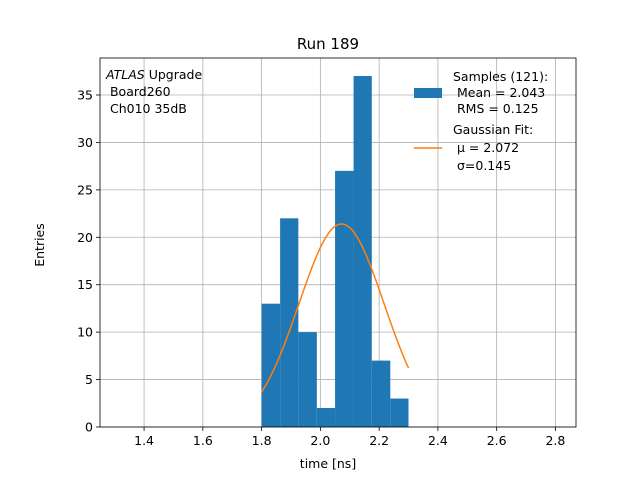 The width and height of the screenshot is (640, 480). What do you see at coordinates (85, 189) in the screenshot?
I see `y-tick-label: 25` at bounding box center [85, 189].